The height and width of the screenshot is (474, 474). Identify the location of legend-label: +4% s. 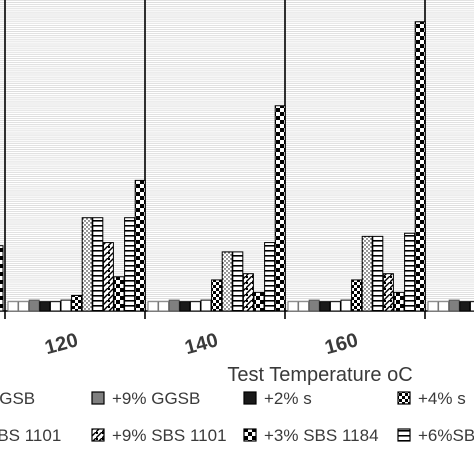
(442, 398).